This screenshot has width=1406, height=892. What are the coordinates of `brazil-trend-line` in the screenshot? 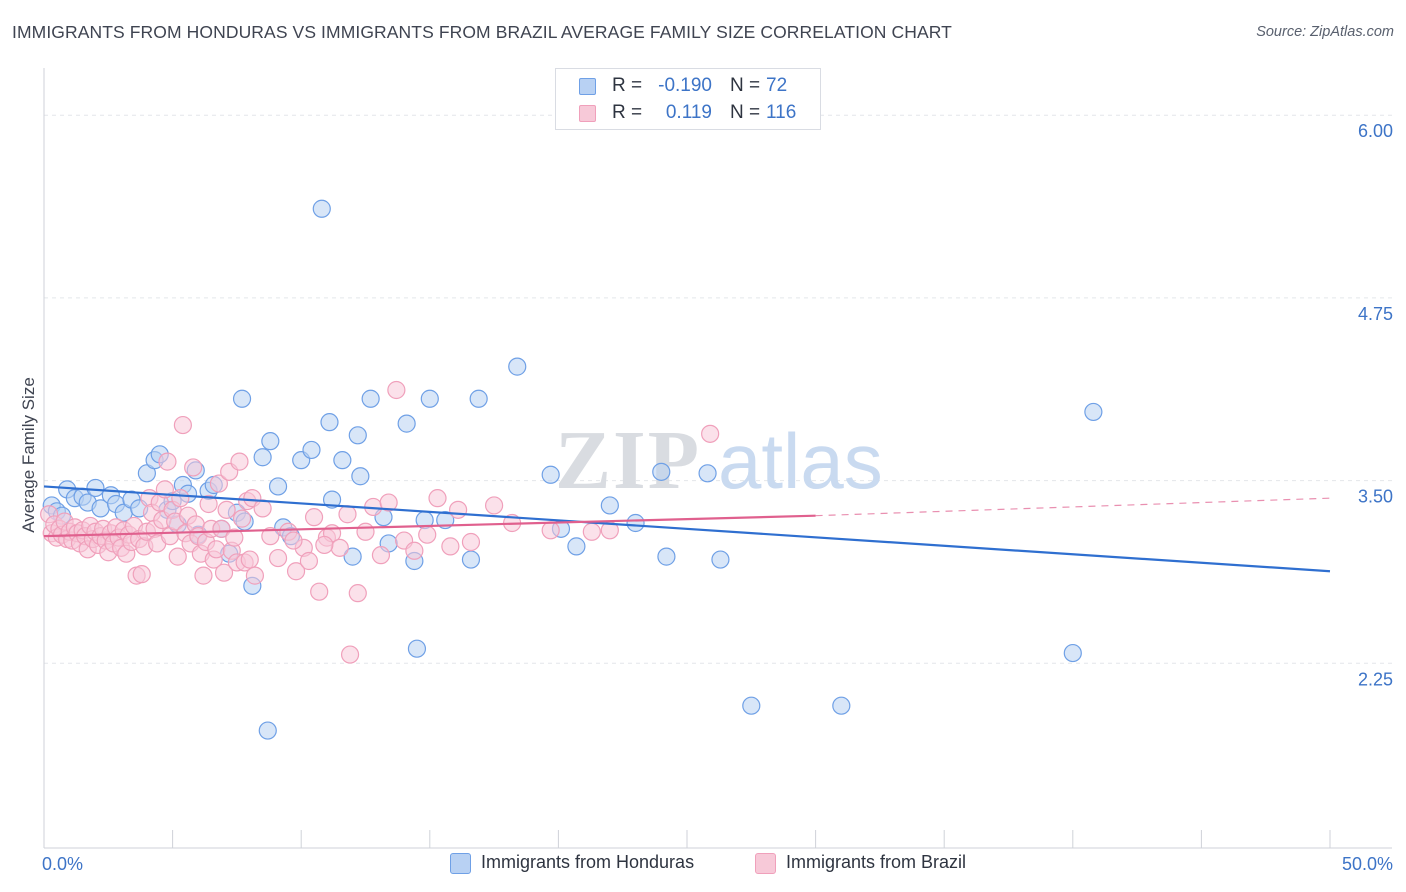 It's located at (429, 526).